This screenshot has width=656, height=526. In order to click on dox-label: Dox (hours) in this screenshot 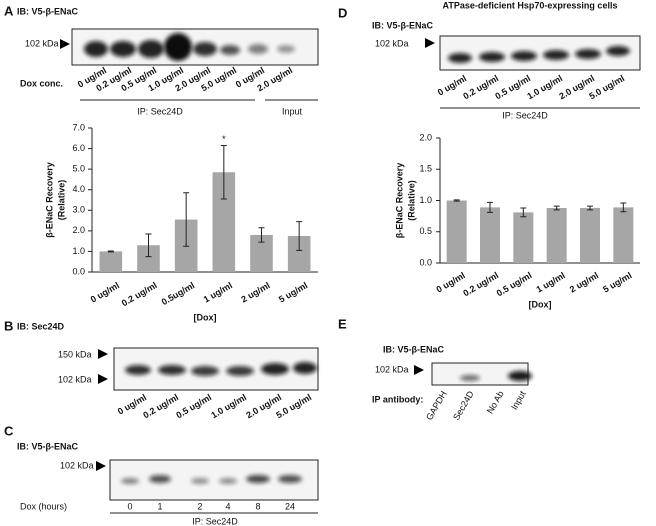, I will do `click(43, 506)`.